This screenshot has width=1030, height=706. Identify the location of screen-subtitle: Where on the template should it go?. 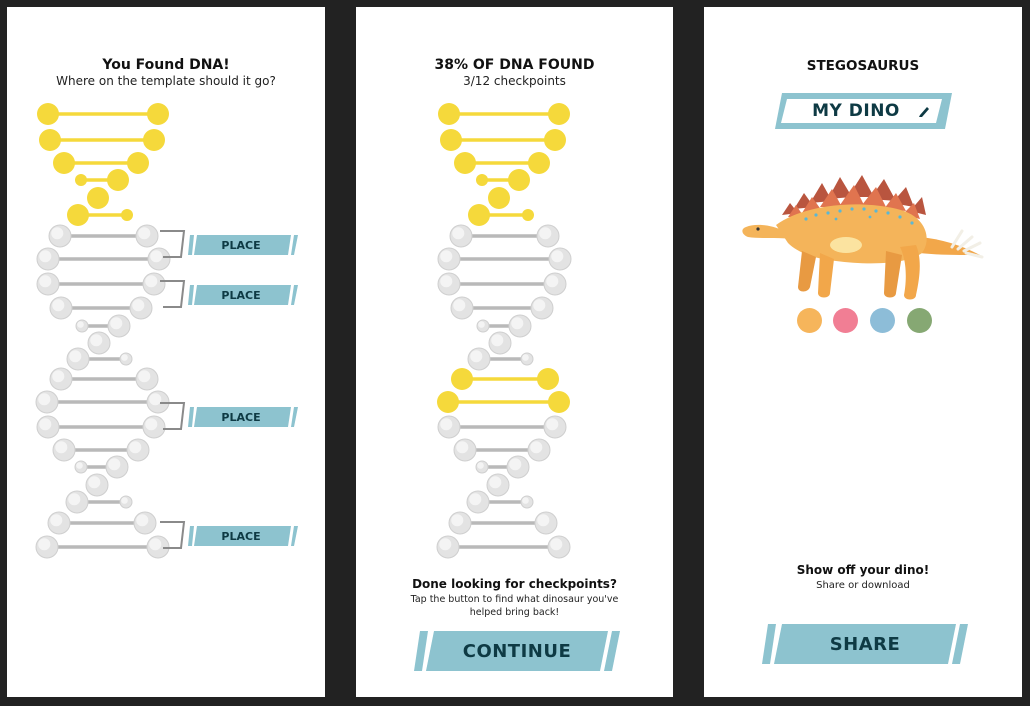
(166, 81).